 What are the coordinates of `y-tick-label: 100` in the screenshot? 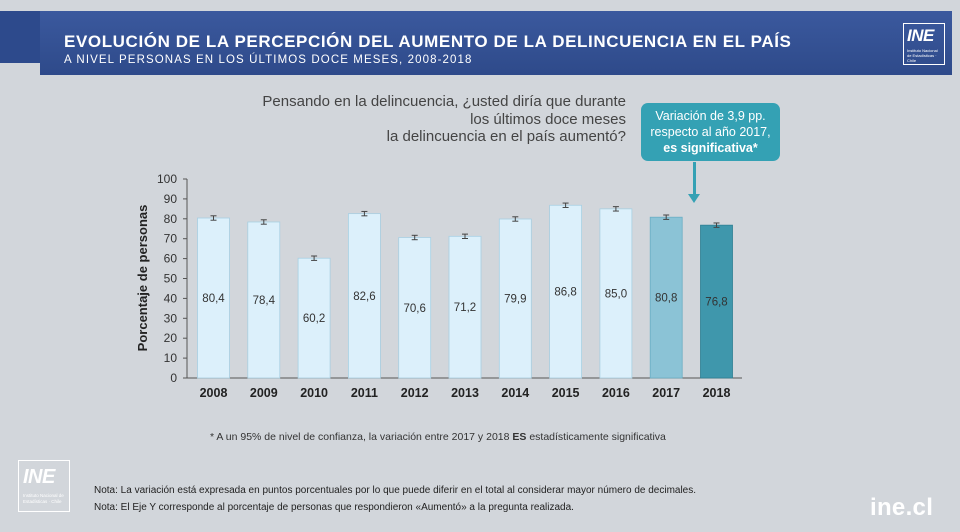 It's located at (167, 179).